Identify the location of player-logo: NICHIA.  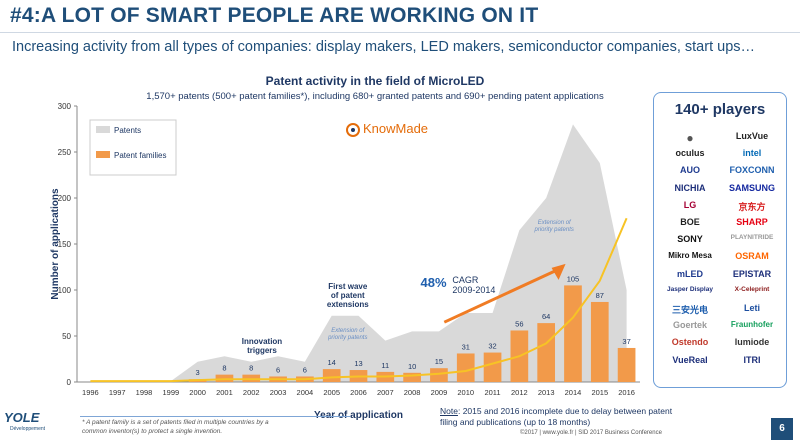
(690, 187).